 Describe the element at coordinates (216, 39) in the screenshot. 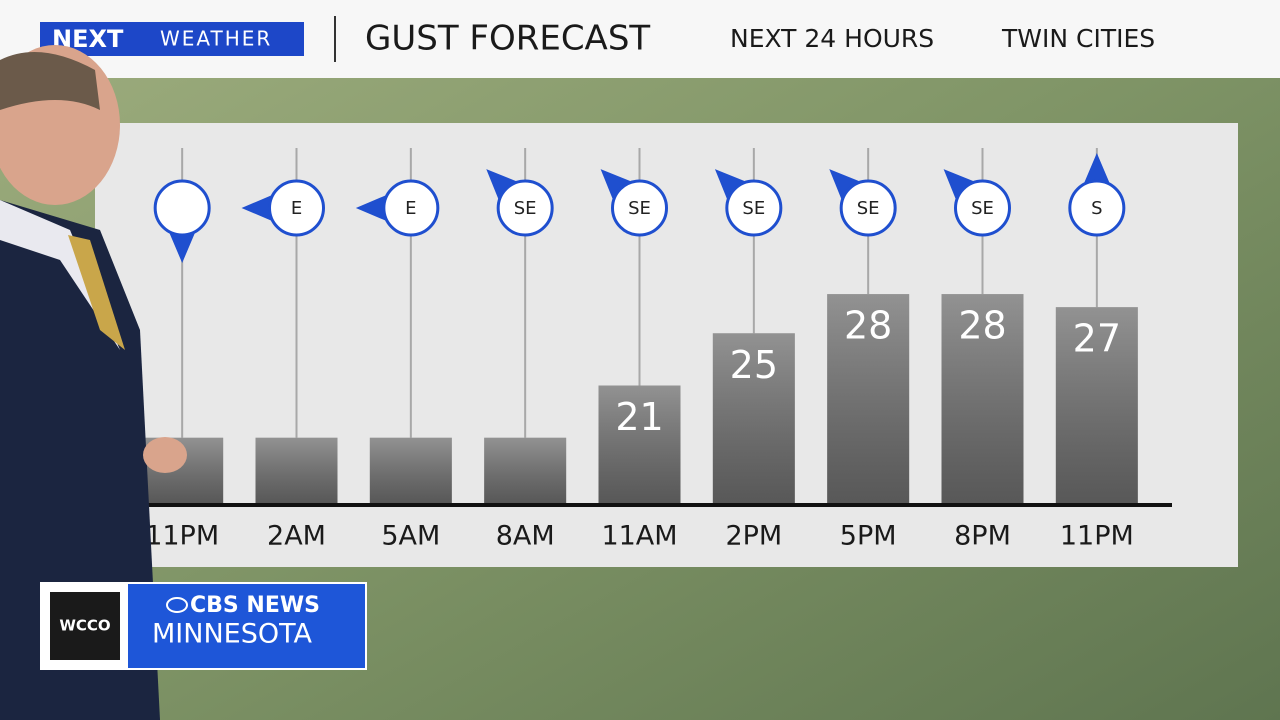

I see `logo-sub: WEATHER` at that location.